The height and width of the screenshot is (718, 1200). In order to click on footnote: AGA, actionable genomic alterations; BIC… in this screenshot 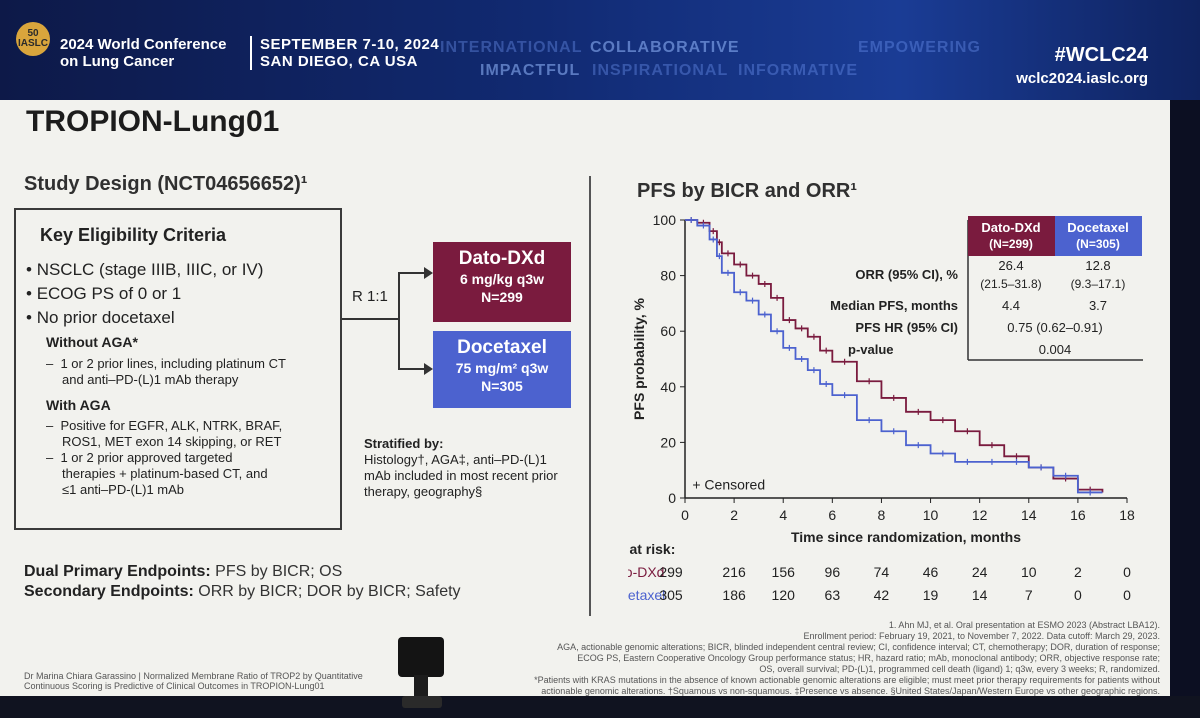, I will do `click(858, 647)`.